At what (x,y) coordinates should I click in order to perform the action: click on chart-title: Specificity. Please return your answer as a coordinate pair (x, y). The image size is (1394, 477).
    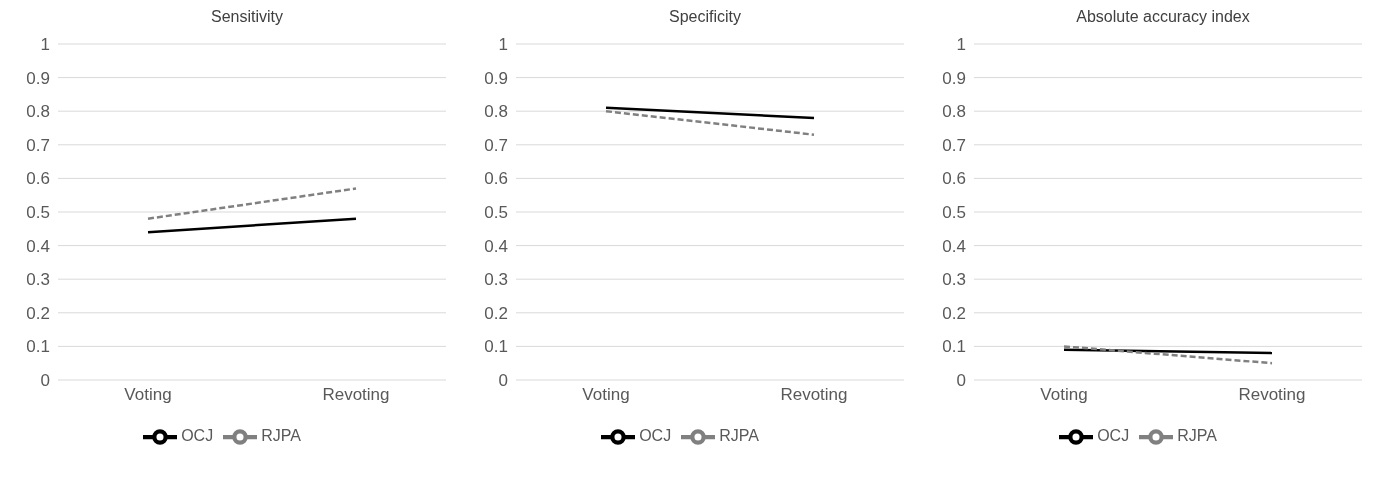
    Looking at the image, I should click on (705, 17).